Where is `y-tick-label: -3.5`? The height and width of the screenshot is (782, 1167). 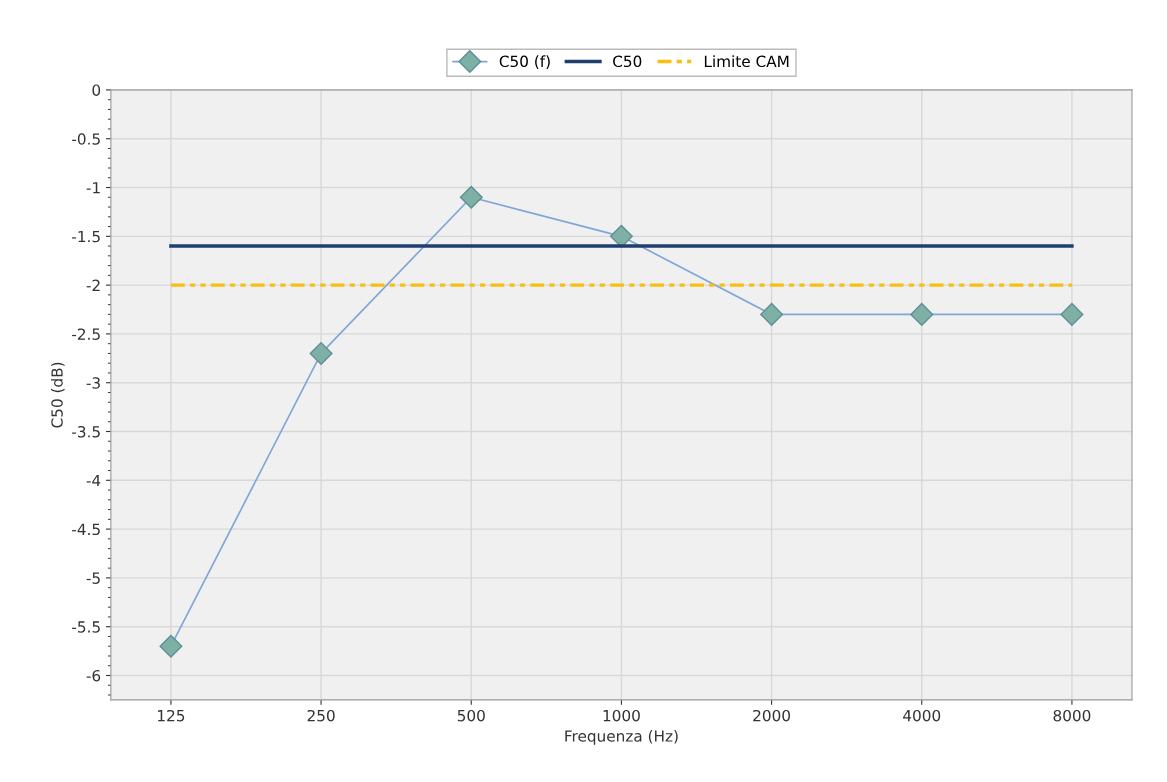 y-tick-label: -3.5 is located at coordinates (86, 431).